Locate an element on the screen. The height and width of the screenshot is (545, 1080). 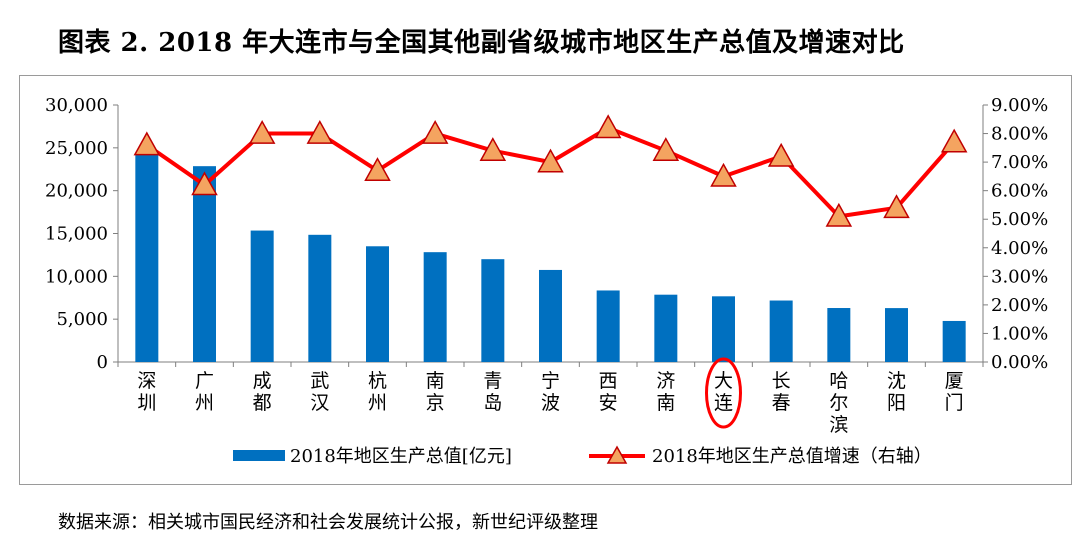
category-char: 厦 is located at coordinates (954, 381).